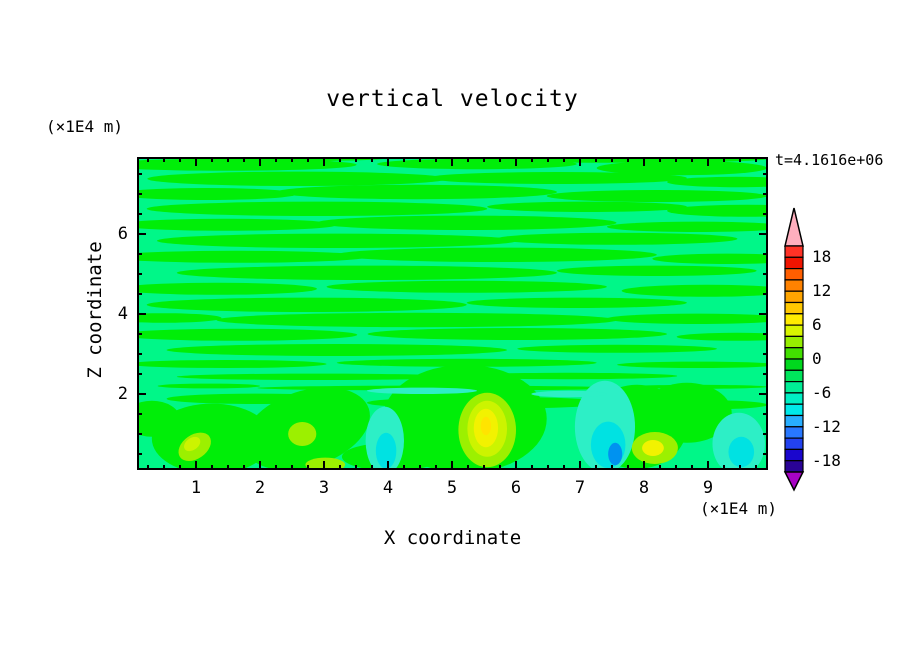  What do you see at coordinates (829, 160) in the screenshot?
I see `time-annotation: t=4.1616e+06` at bounding box center [829, 160].